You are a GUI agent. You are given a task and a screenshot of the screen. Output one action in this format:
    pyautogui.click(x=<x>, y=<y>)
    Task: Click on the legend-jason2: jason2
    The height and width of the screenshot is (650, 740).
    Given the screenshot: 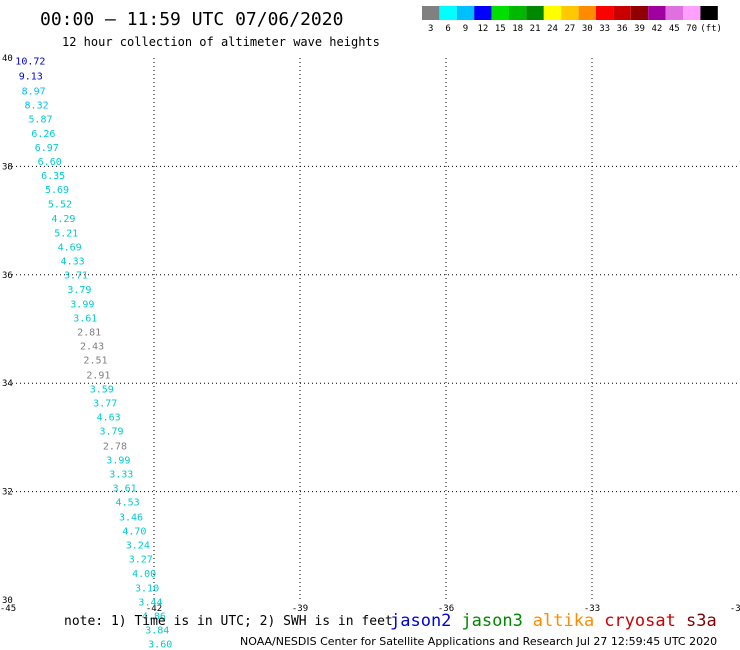 What is the action you would take?
    pyautogui.click(x=420, y=621)
    